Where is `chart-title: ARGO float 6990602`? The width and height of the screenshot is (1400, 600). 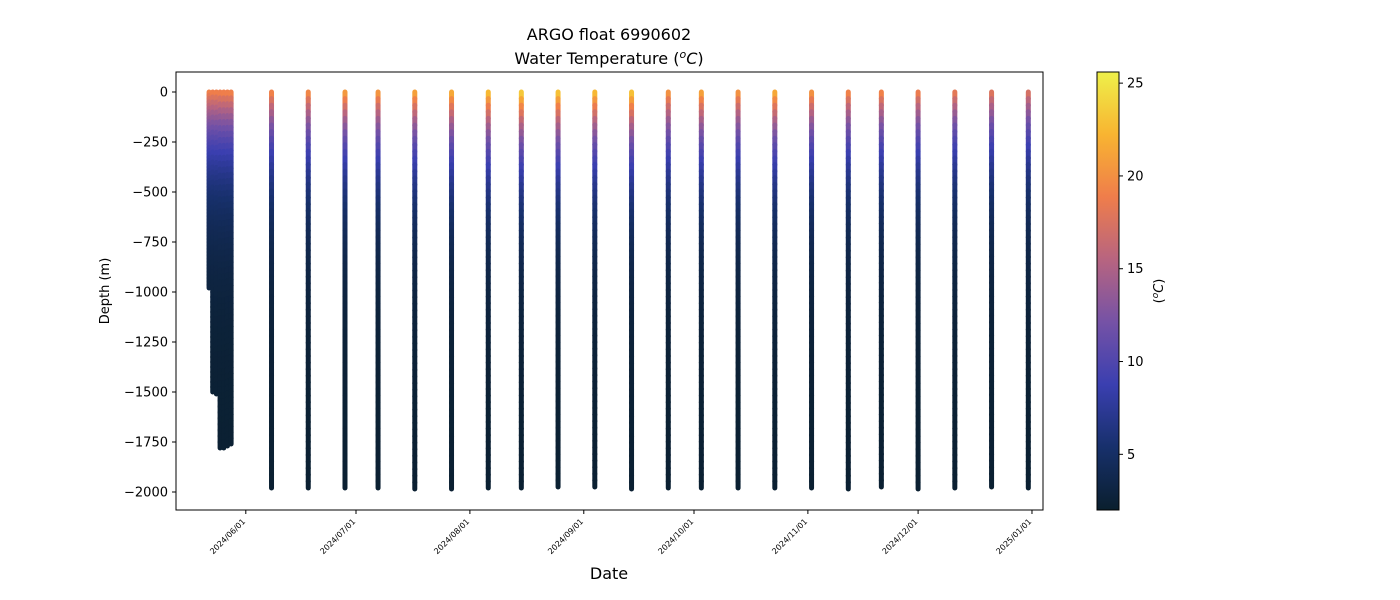 chart-title: ARGO float 6990602 is located at coordinates (609, 34).